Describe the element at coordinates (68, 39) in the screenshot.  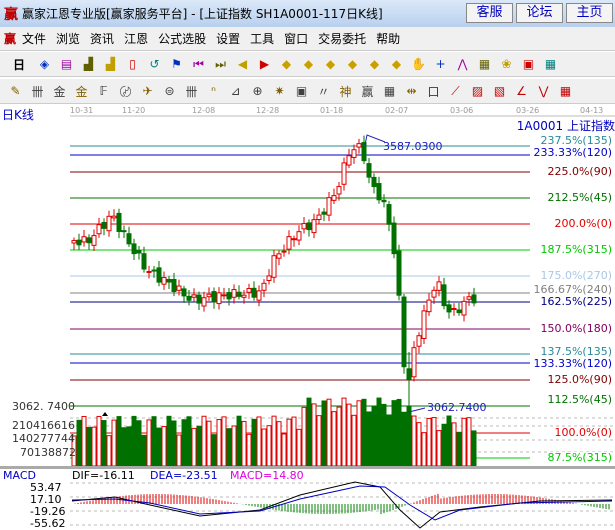
I see `menu-browse: 浏览` at that location.